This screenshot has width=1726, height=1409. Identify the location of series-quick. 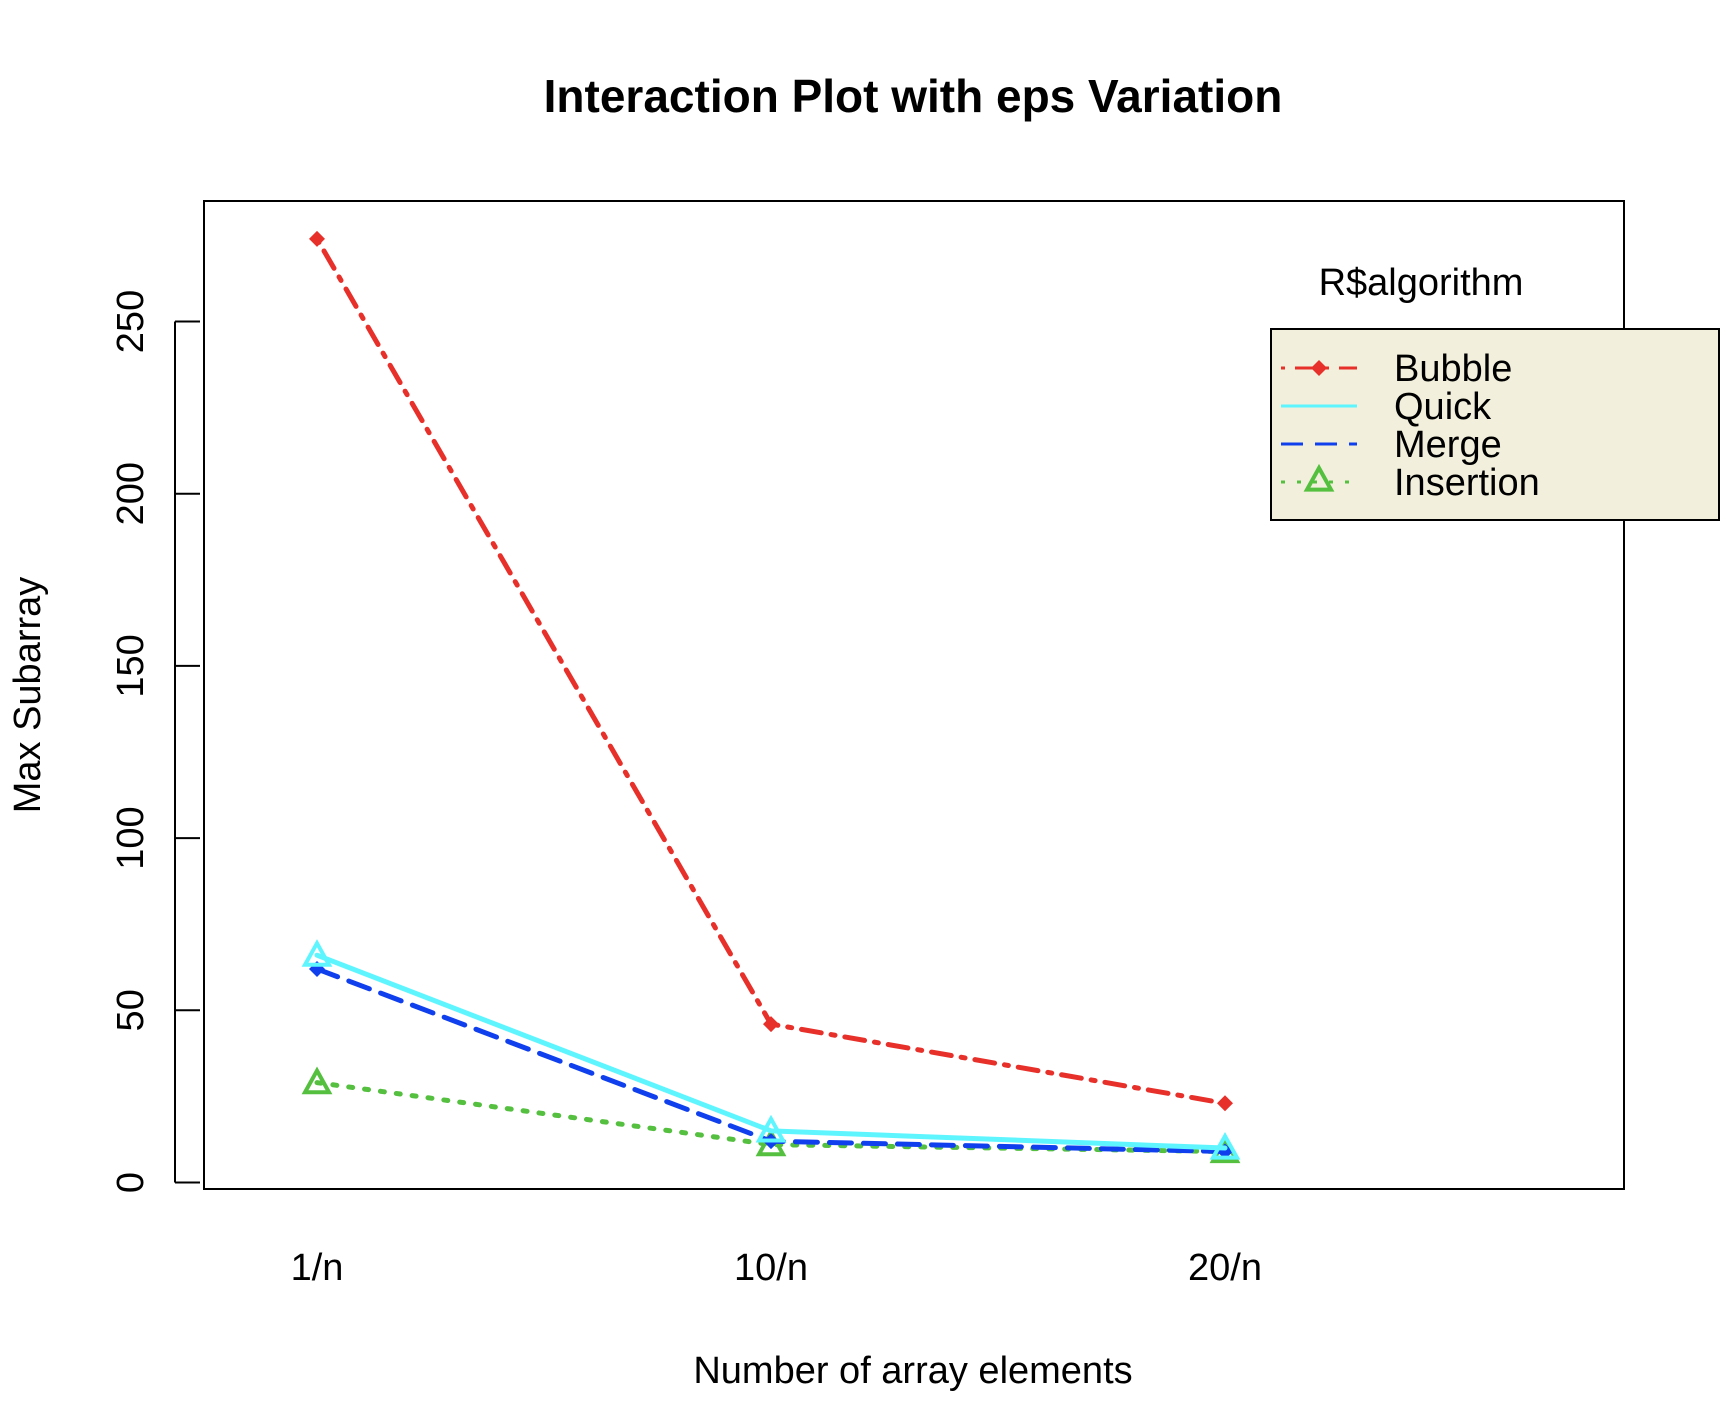
(771, 1049).